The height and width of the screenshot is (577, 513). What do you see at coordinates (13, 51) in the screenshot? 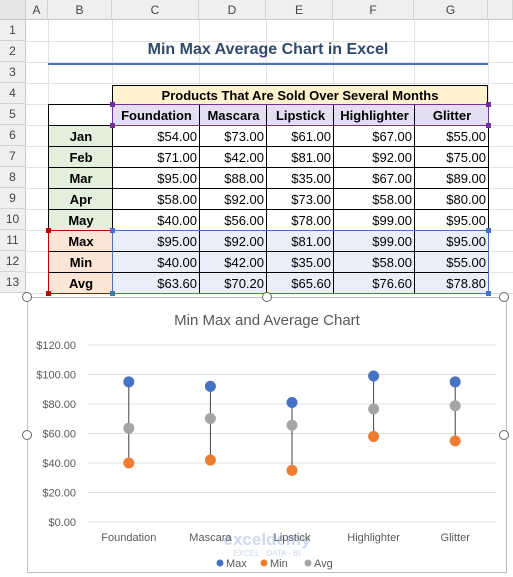
I see `row-header-2: 2` at bounding box center [13, 51].